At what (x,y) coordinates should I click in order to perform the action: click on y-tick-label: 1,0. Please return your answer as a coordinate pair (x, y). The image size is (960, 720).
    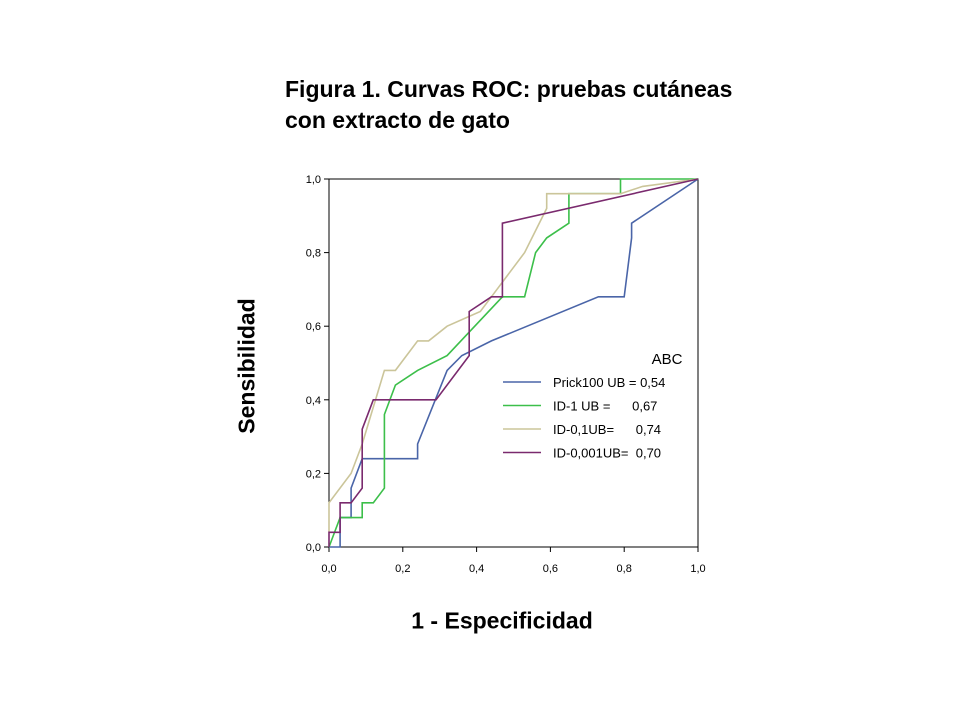
    Looking at the image, I should click on (313, 180).